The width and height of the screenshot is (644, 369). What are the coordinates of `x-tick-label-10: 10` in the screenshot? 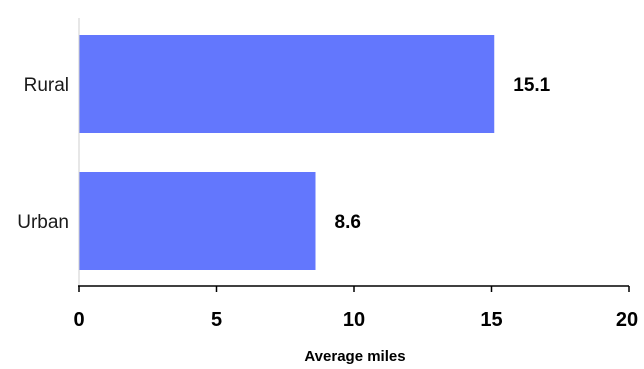 It's located at (354, 320).